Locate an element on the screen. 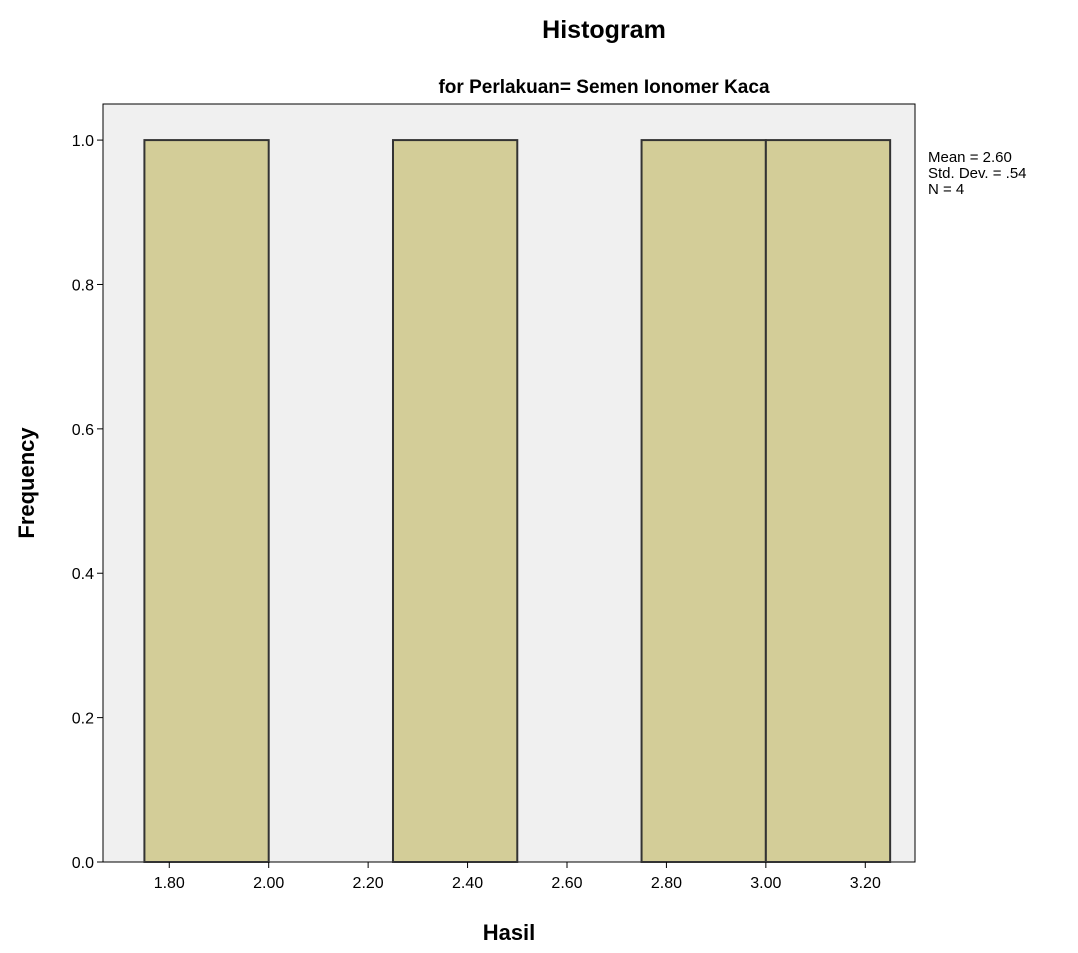  x-tick-label: 3.20 is located at coordinates (865, 883).